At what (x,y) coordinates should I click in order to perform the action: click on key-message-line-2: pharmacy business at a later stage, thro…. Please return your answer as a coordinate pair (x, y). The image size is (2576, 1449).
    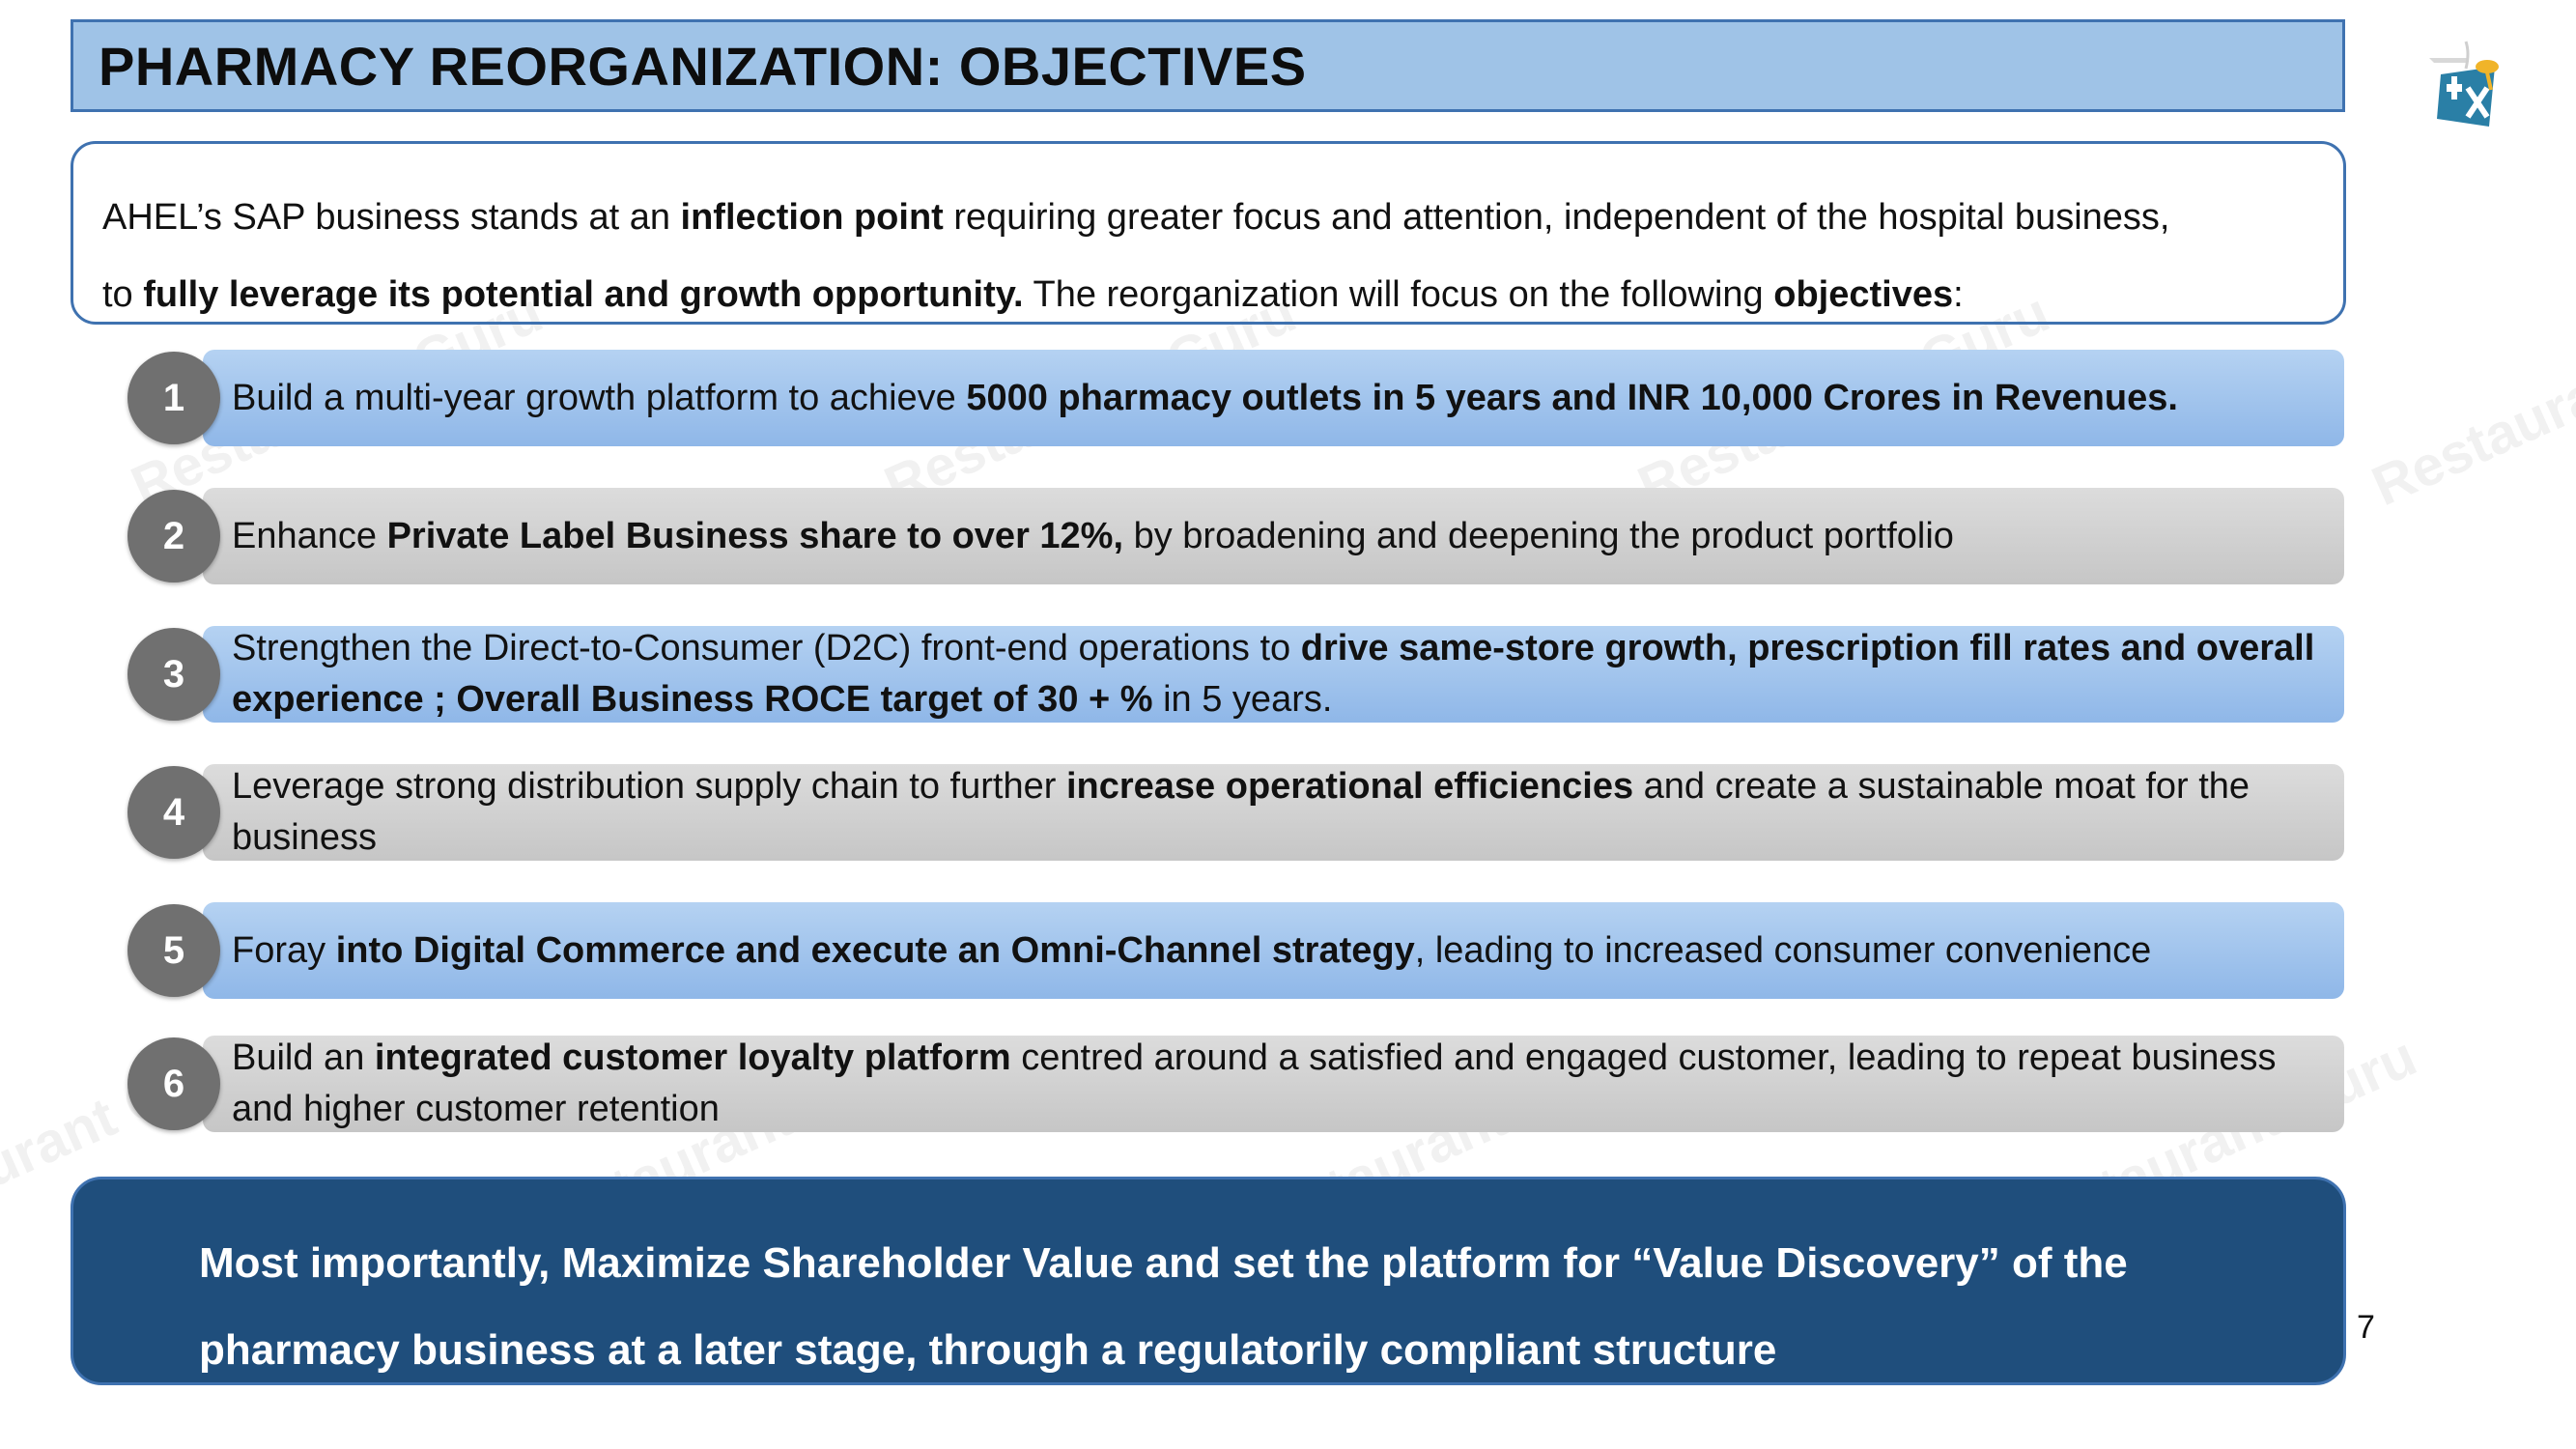
    Looking at the image, I should click on (988, 1350).